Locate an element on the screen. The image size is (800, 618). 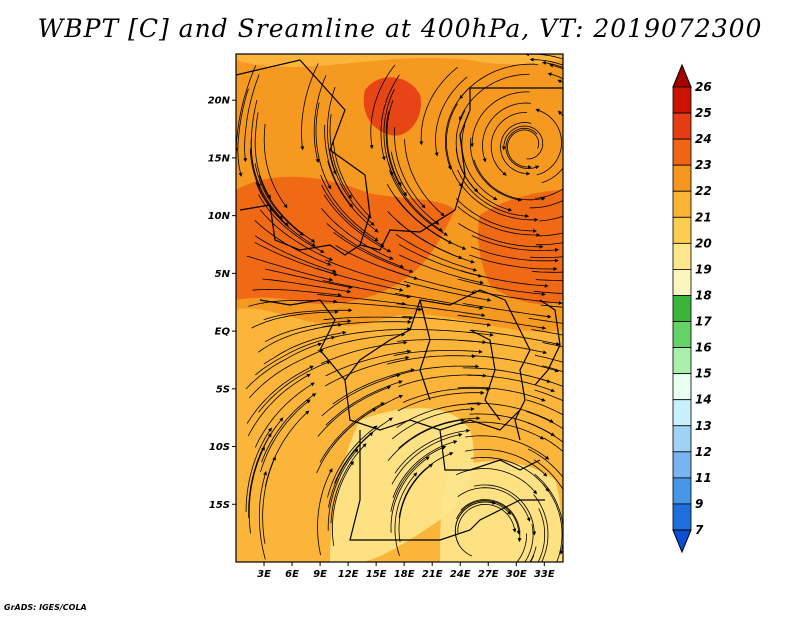
colorbar-top-triangle is located at coordinates (682, 75).